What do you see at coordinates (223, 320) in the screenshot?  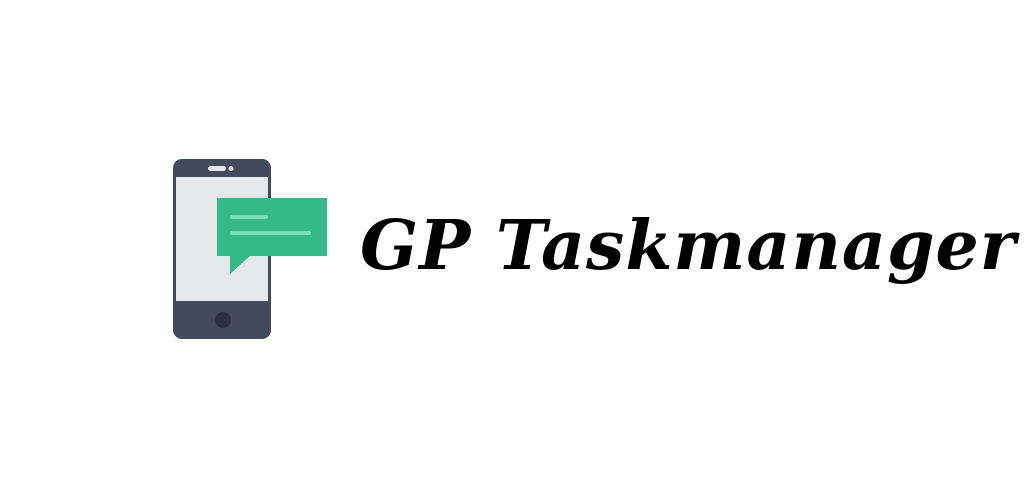 I see `phone-home-button` at bounding box center [223, 320].